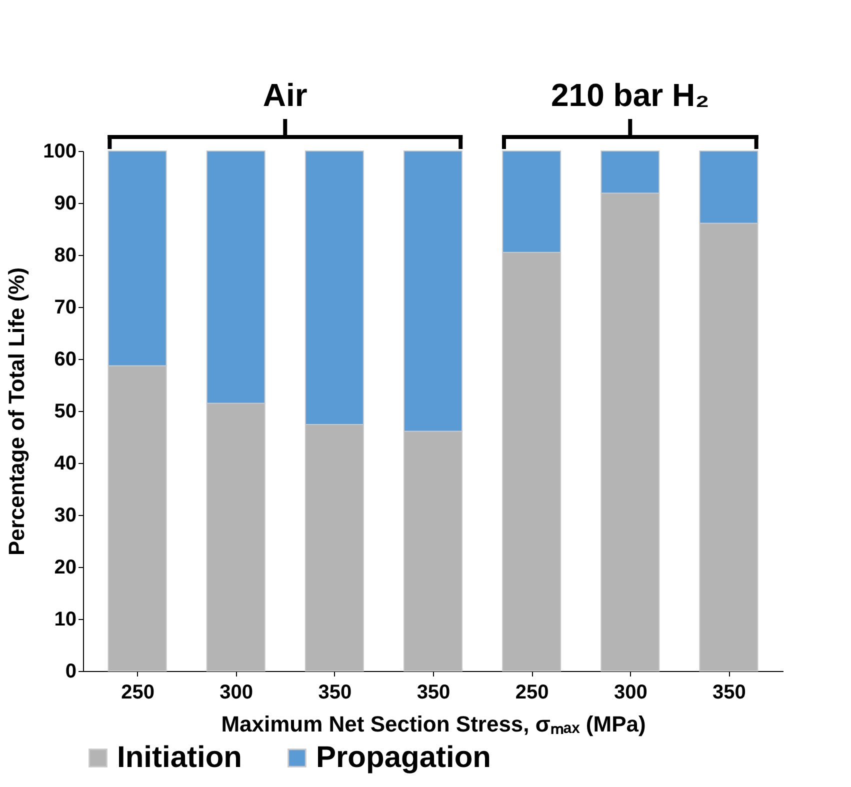 This screenshot has height=787, width=851. What do you see at coordinates (65, 567) in the screenshot?
I see `y-tick-label: 20` at bounding box center [65, 567].